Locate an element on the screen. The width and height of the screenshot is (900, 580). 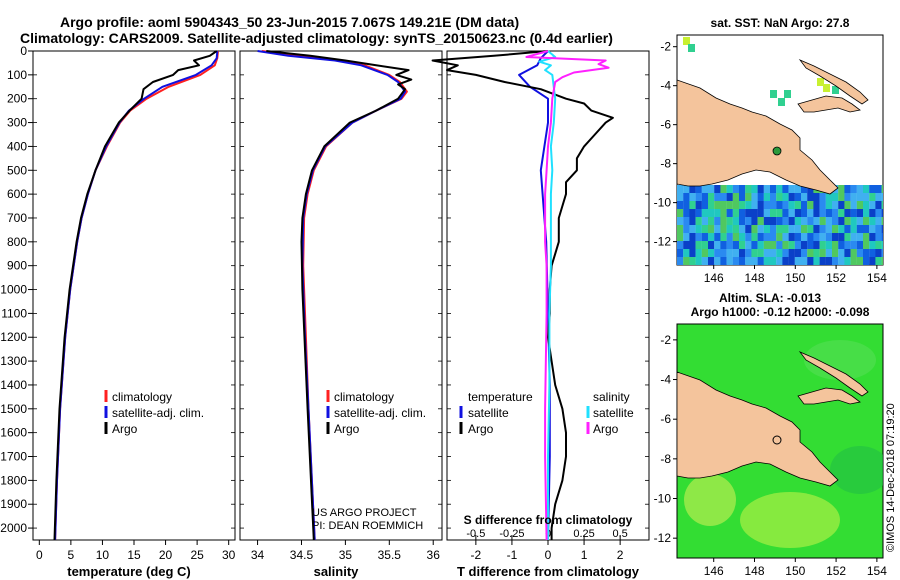
depth-tick-label: 1500 is located at coordinates (13, 409).